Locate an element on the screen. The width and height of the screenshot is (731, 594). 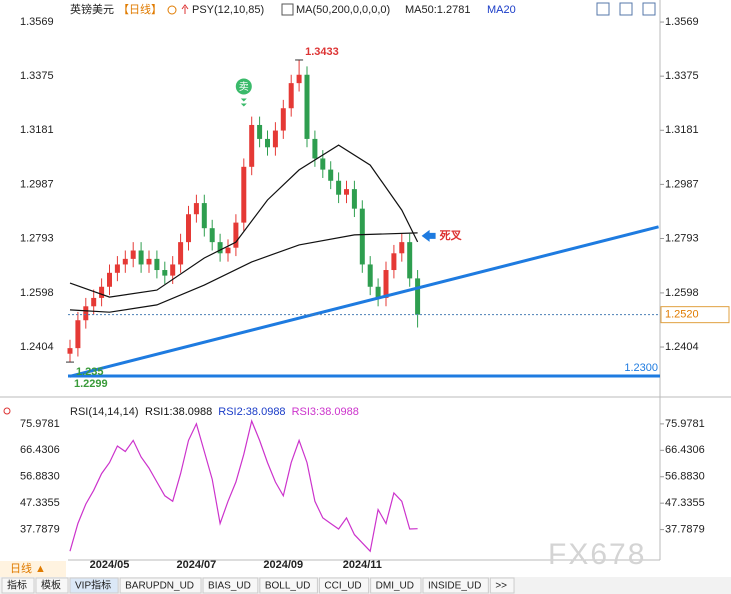
last-price-box is located at coordinates (695, 315).